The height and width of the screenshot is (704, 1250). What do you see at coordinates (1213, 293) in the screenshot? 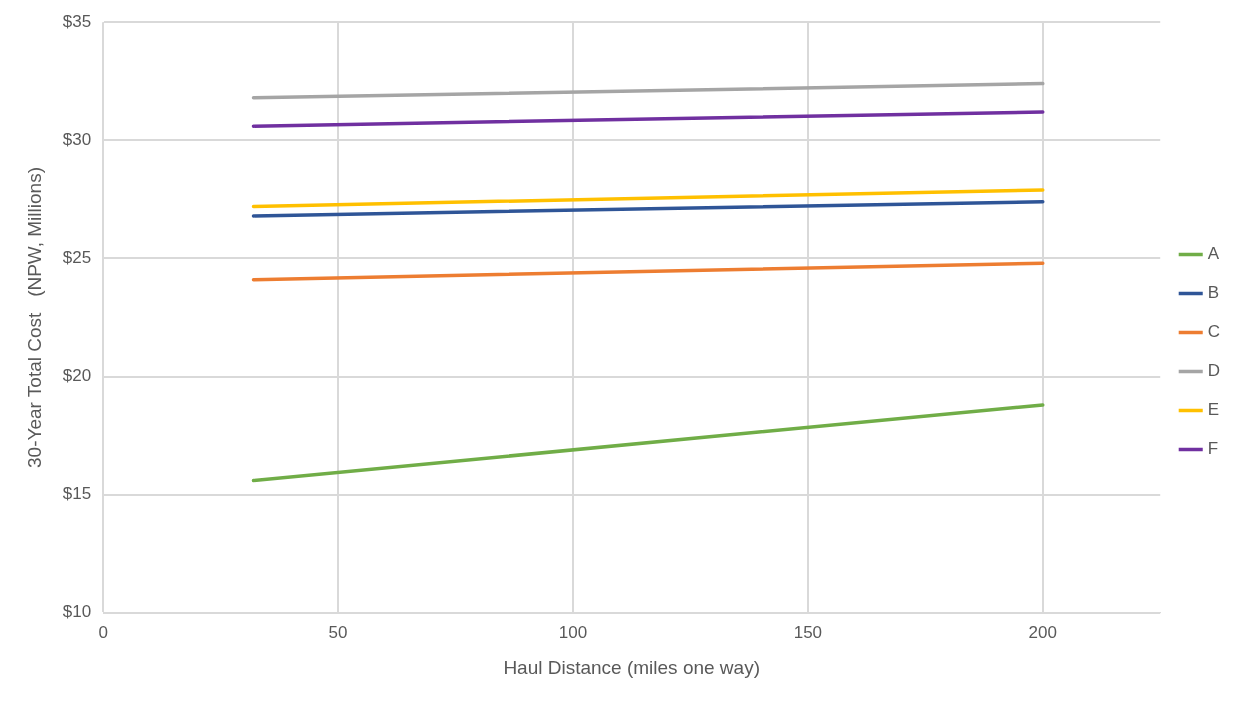
I see `legend-label: B` at bounding box center [1213, 293].